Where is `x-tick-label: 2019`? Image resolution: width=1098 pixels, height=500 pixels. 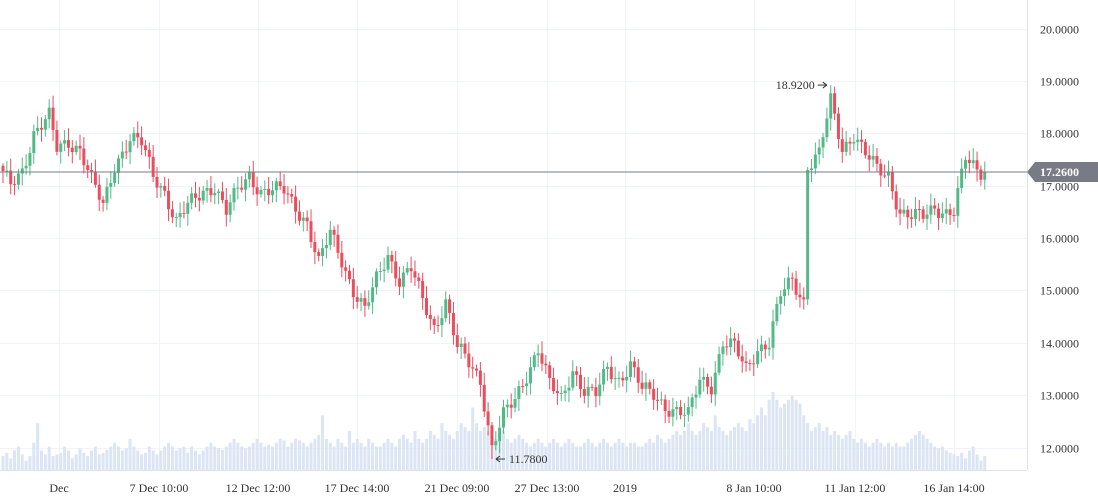 x-tick-label: 2019 is located at coordinates (625, 488).